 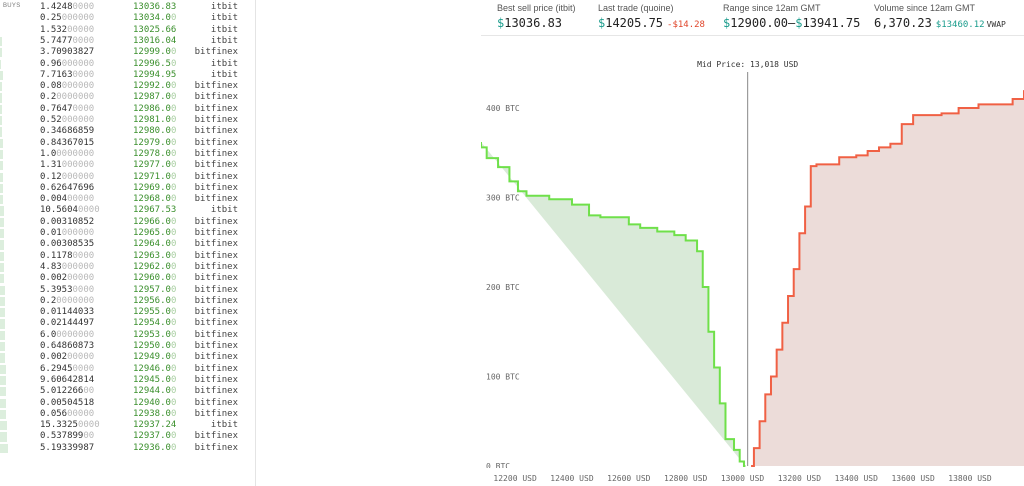 I want to click on y-tick-label: 300 BTC, so click(x=503, y=198).